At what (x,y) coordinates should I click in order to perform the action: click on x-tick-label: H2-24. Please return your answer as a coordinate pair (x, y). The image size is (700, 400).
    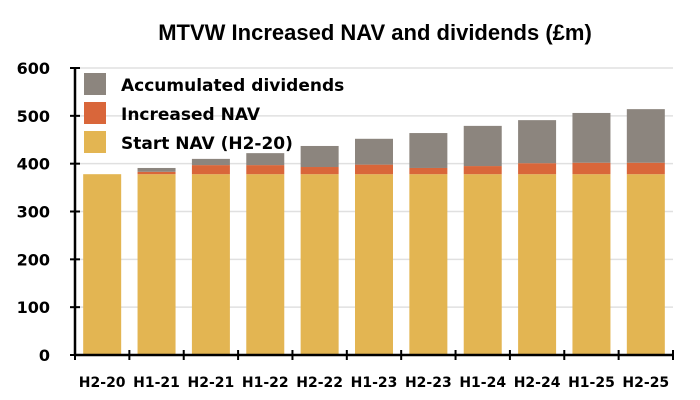
    Looking at the image, I should click on (537, 383).